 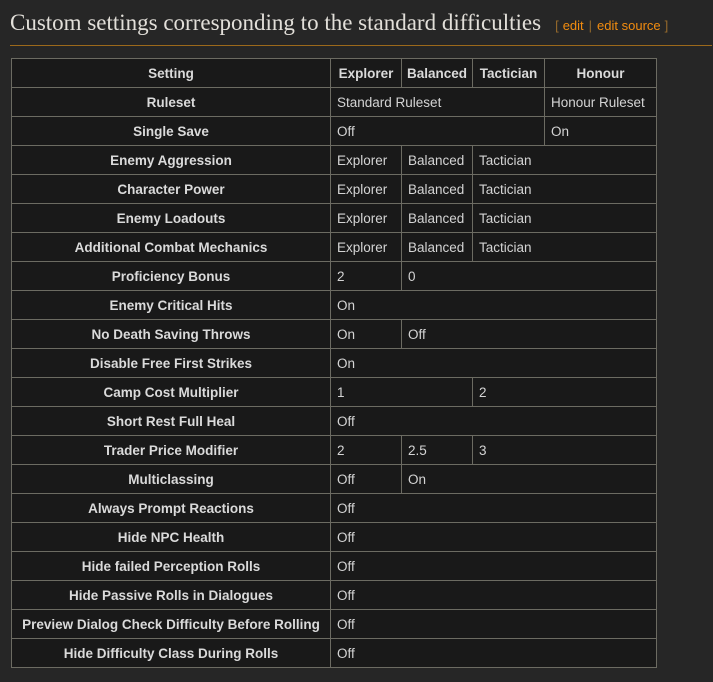 I want to click on column-header-setting: Setting, so click(x=171, y=73).